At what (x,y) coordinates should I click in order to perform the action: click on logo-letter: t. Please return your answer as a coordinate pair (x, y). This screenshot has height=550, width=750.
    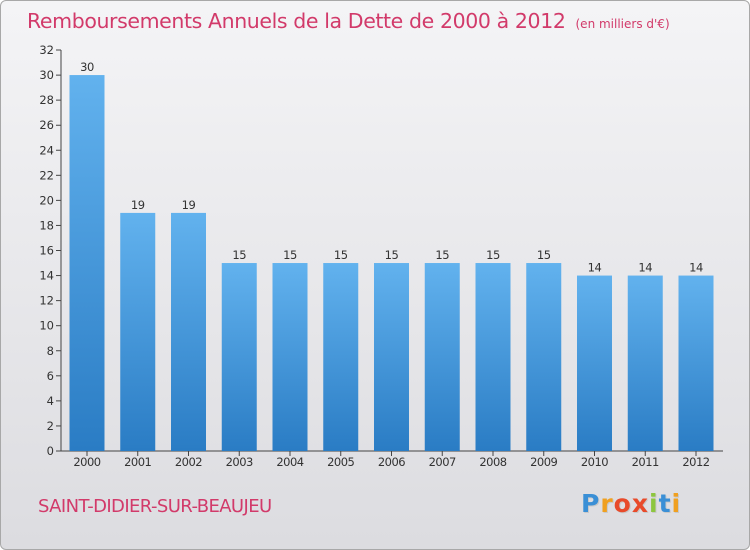
    Looking at the image, I should click on (665, 503).